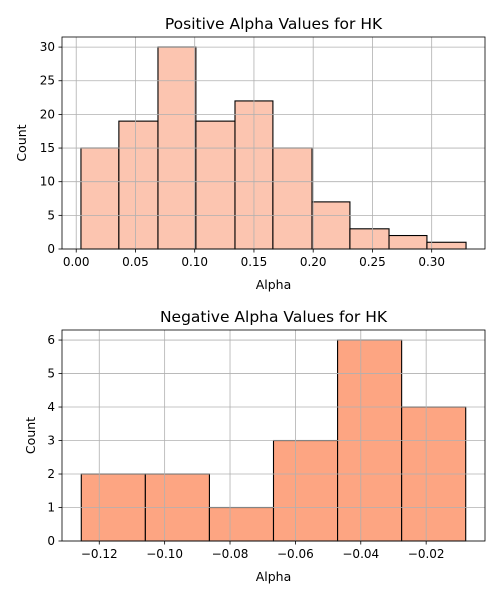 The width and height of the screenshot is (500, 600). I want to click on chart-1-xtick-label-6: 0.25, so click(372, 262).